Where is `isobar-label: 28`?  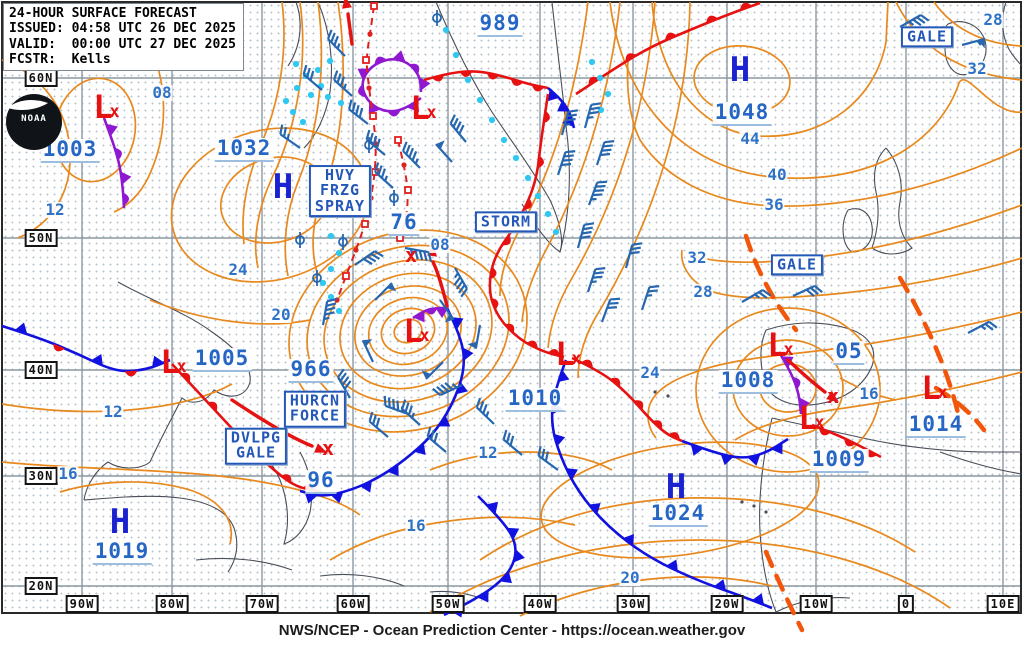 isobar-label: 28 is located at coordinates (993, 19).